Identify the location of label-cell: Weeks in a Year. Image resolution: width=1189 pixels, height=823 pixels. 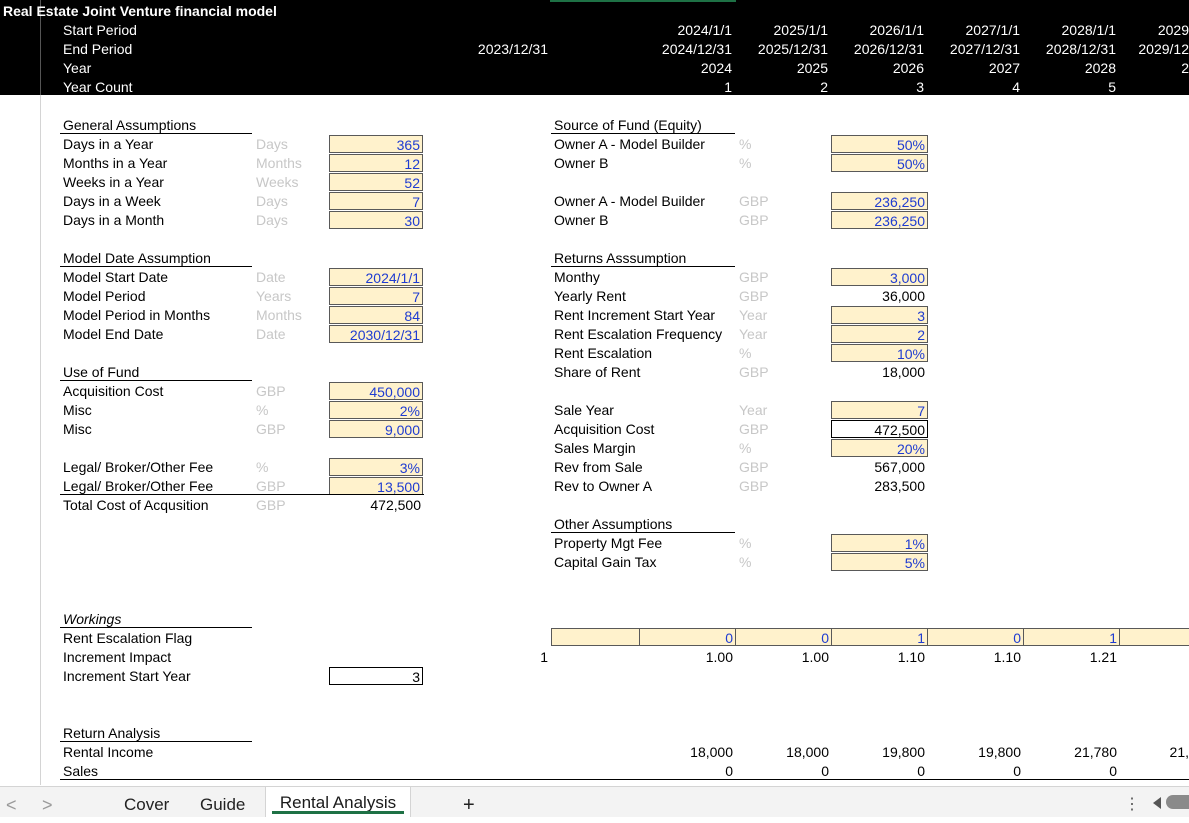
(113, 182).